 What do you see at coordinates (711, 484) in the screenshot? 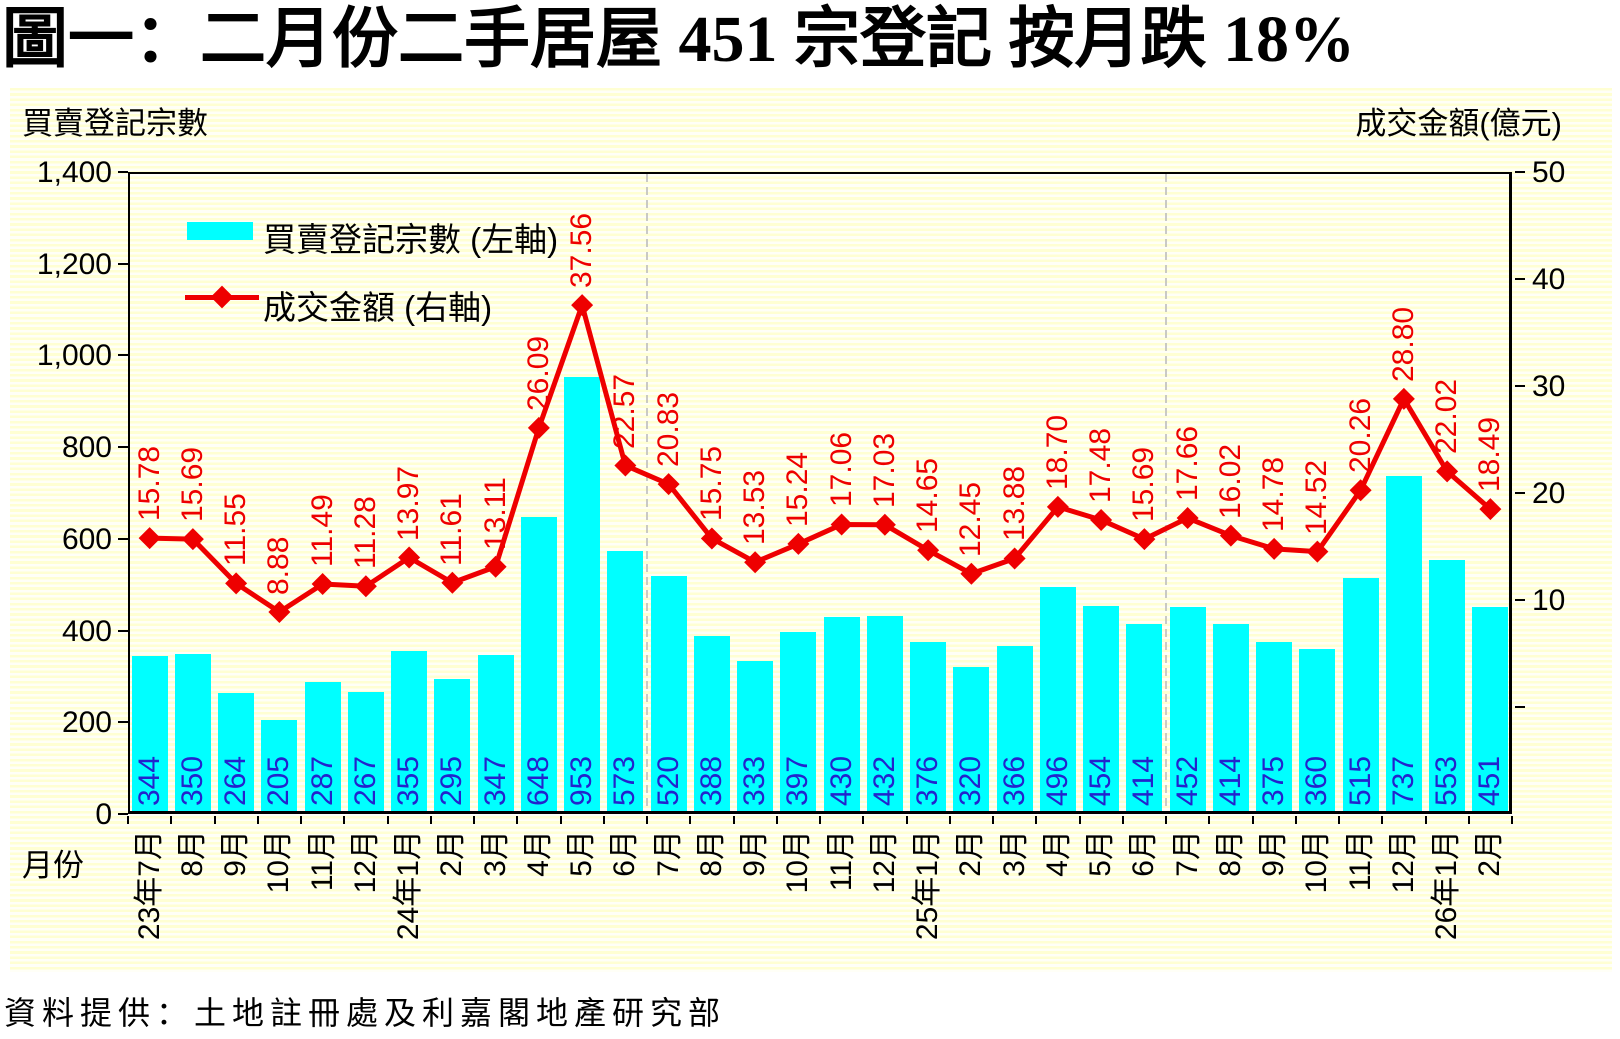
I see `line-value-label: 15.75` at bounding box center [711, 484].